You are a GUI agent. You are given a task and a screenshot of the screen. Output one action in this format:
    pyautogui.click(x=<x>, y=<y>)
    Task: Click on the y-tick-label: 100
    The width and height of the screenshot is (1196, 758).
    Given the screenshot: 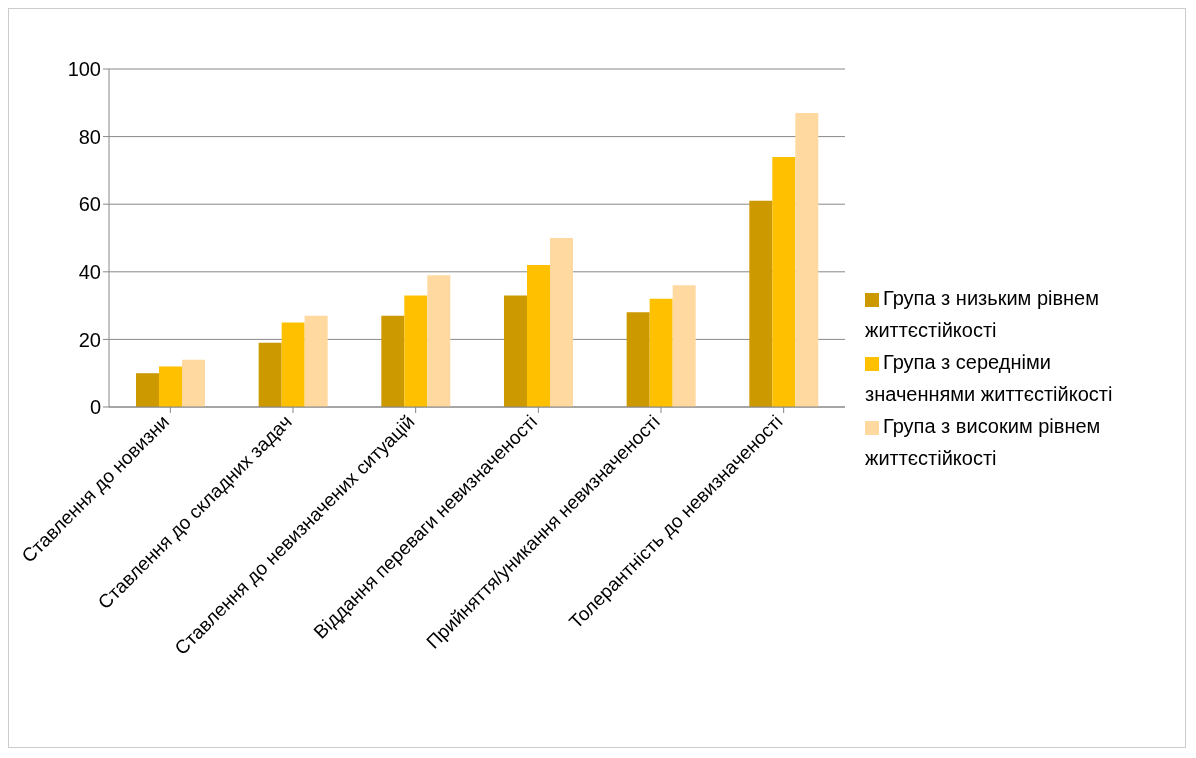 What is the action you would take?
    pyautogui.click(x=84, y=69)
    